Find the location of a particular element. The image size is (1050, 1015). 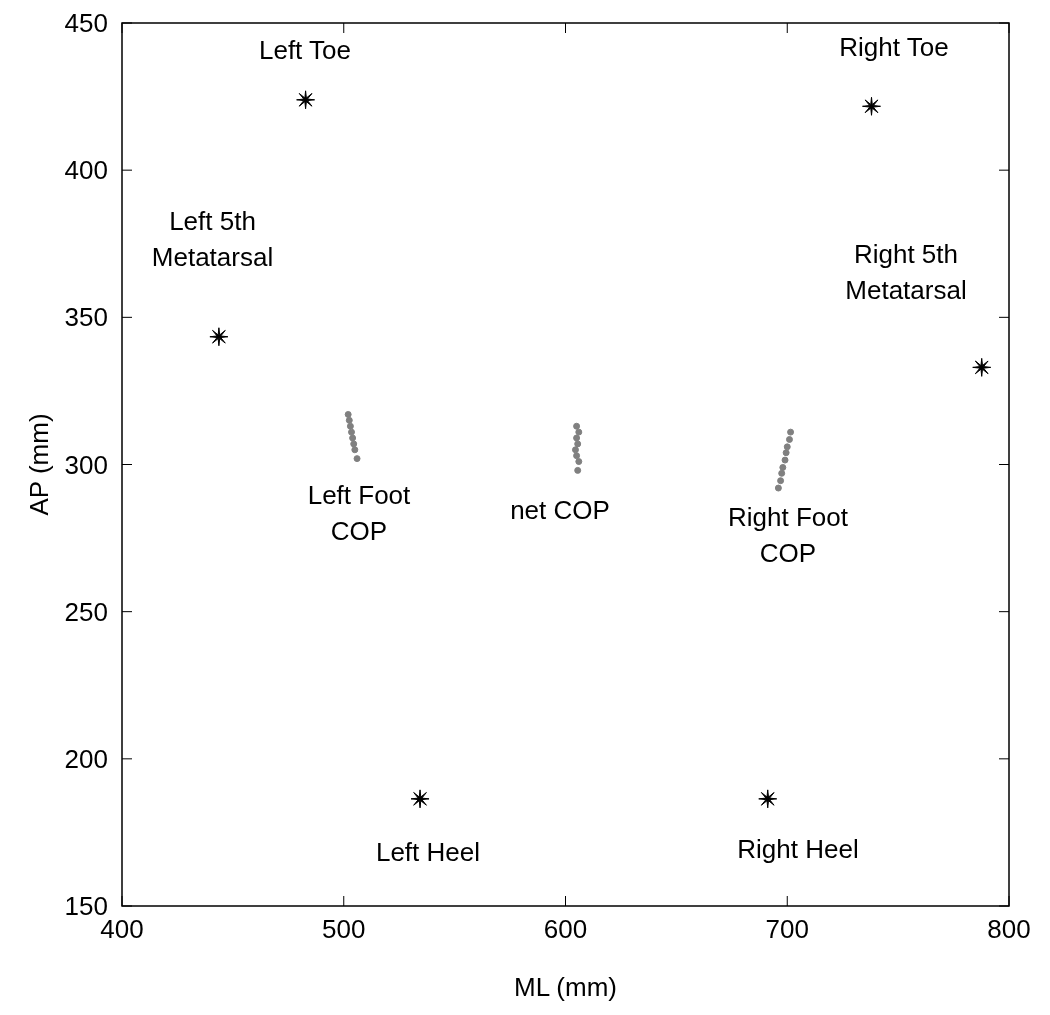

y-tick-label: 250 is located at coordinates (86, 611).